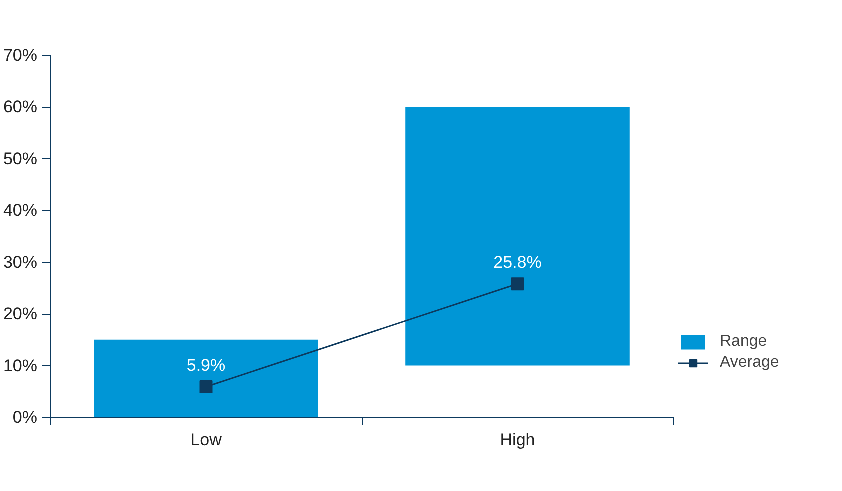 This screenshot has height=491, width=842. I want to click on y-tick-label: 30%, so click(20, 262).